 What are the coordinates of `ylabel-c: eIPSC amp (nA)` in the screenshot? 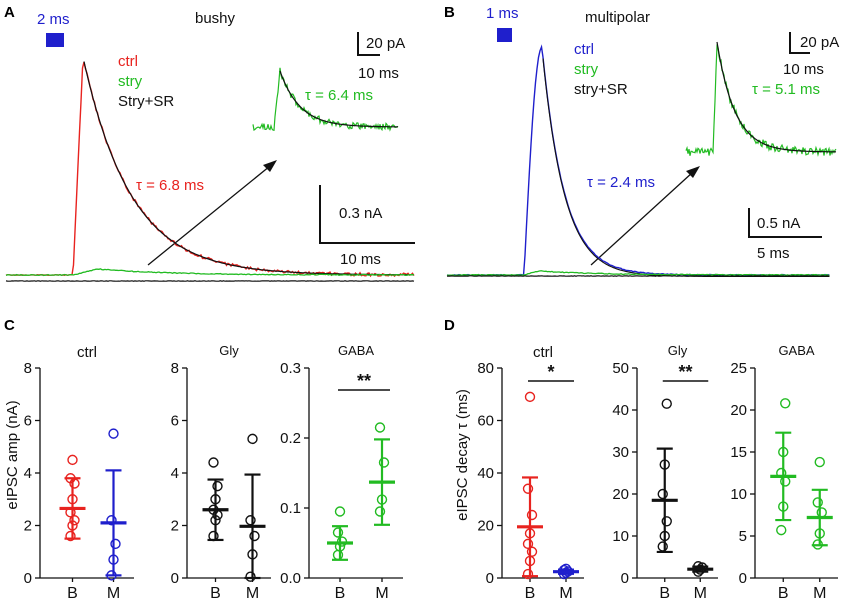 It's located at (12, 454).